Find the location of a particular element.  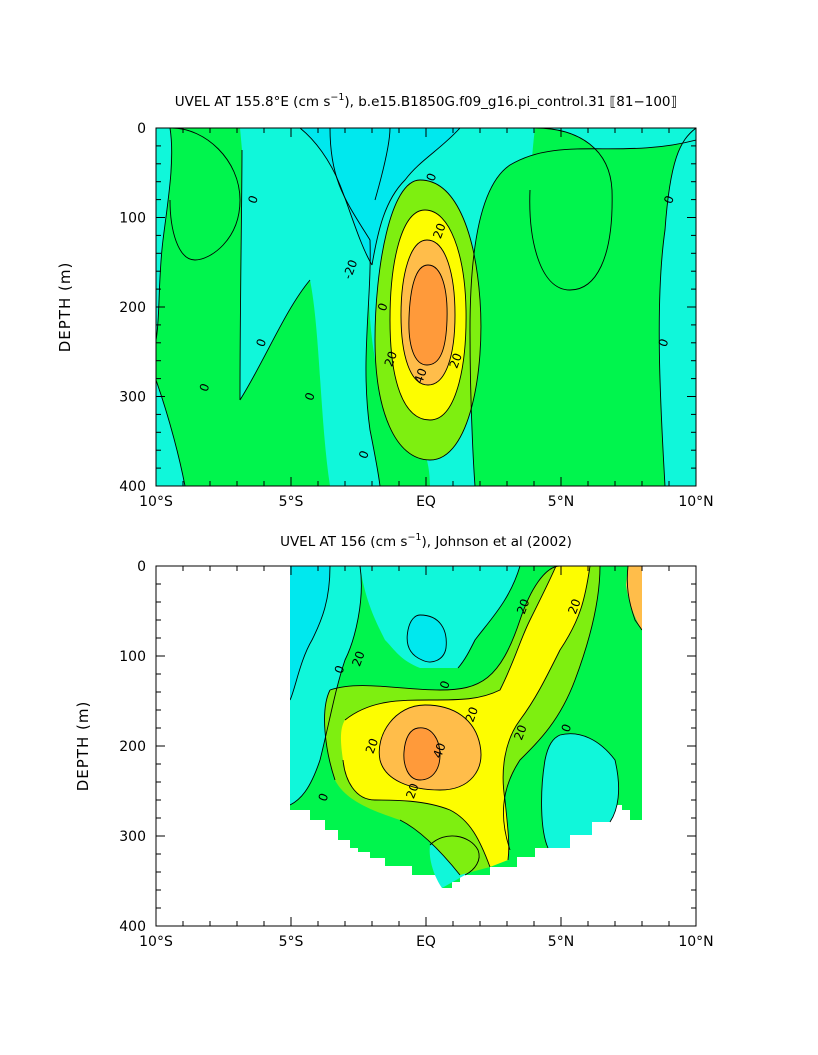

band-lt-neg20-eddy is located at coordinates (427, 638).